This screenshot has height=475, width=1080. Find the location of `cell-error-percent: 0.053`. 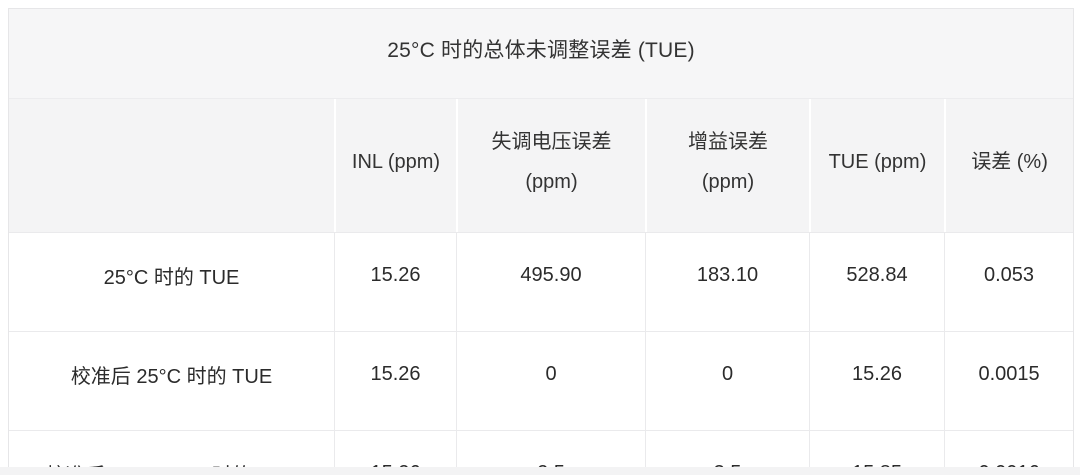

cell-error-percent: 0.053 is located at coordinates (1009, 281).